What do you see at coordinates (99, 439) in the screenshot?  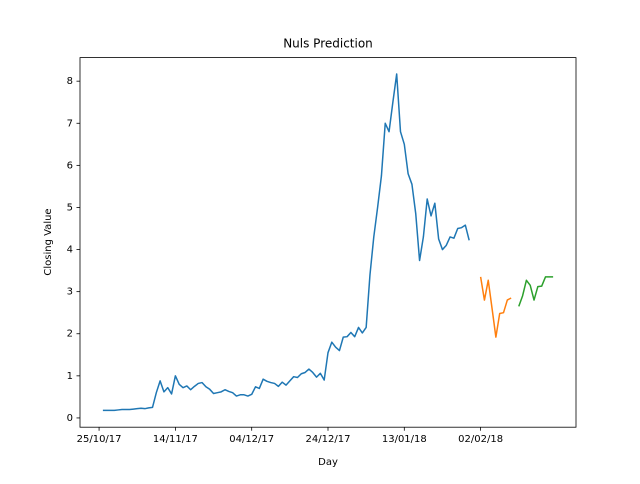 I see `x-tick-label: 25/10/17` at bounding box center [99, 439].